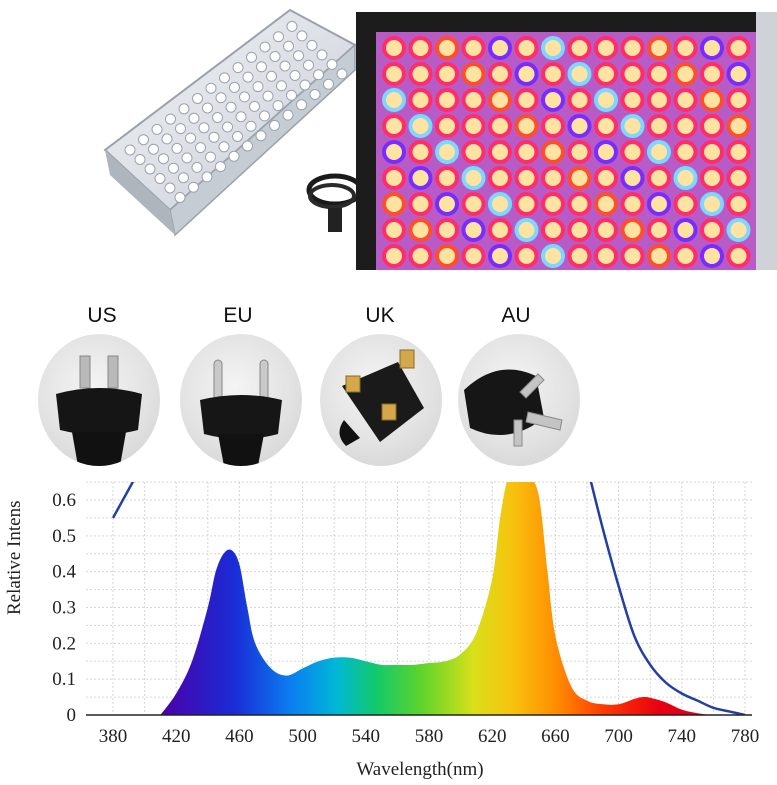 The width and height of the screenshot is (777, 785). I want to click on y-tick-label: 0.4, so click(64, 572).